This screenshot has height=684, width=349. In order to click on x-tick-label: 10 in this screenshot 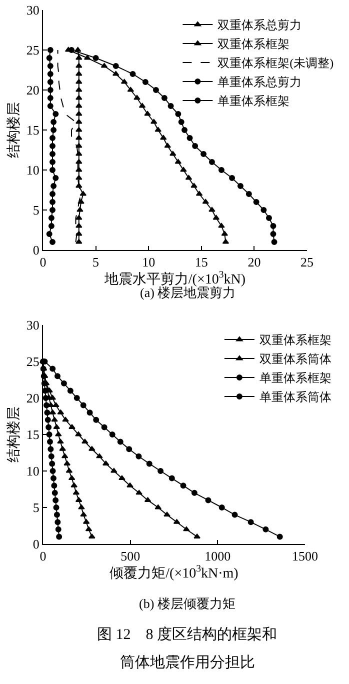, I will do `click(149, 262)`.